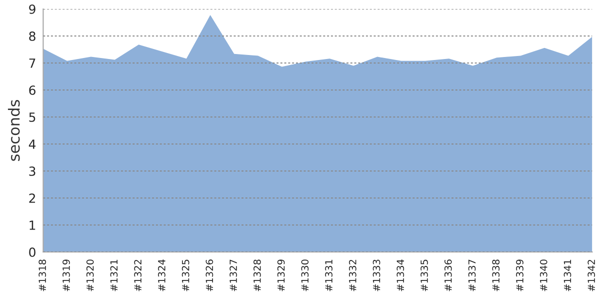 This screenshot has height=300, width=600. What do you see at coordinates (257, 276) in the screenshot?
I see `x-tick-label: #1328` at bounding box center [257, 276].